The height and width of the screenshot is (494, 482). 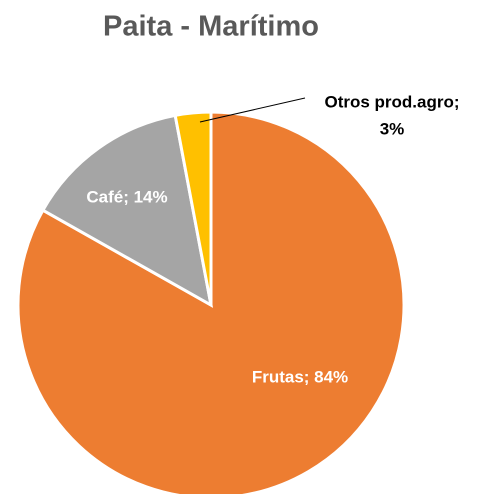 I want to click on data-label: Frutas; 84%, so click(x=300, y=376).